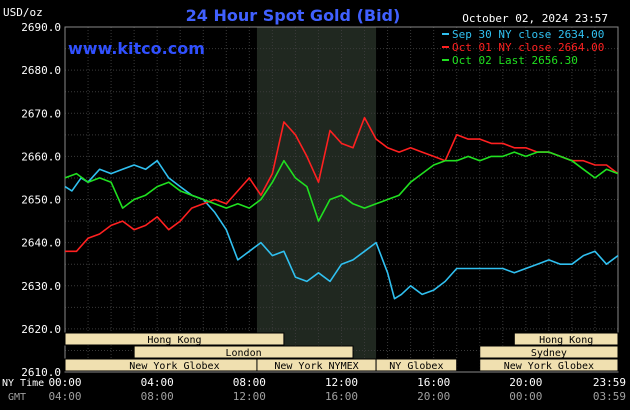  I want to click on timestamp: October 02, 2024 23:57, so click(535, 18).